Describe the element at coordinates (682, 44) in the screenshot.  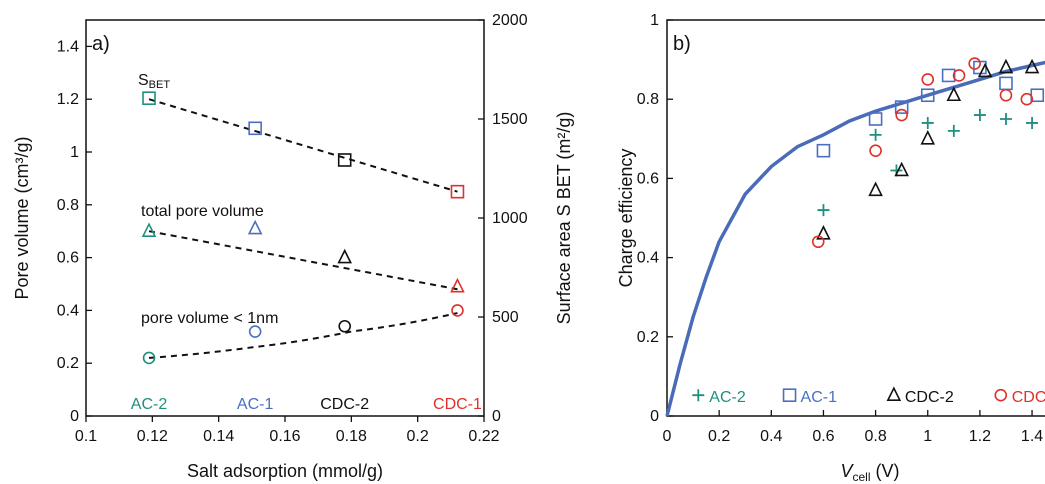
I see `panel-b-label: b)` at that location.